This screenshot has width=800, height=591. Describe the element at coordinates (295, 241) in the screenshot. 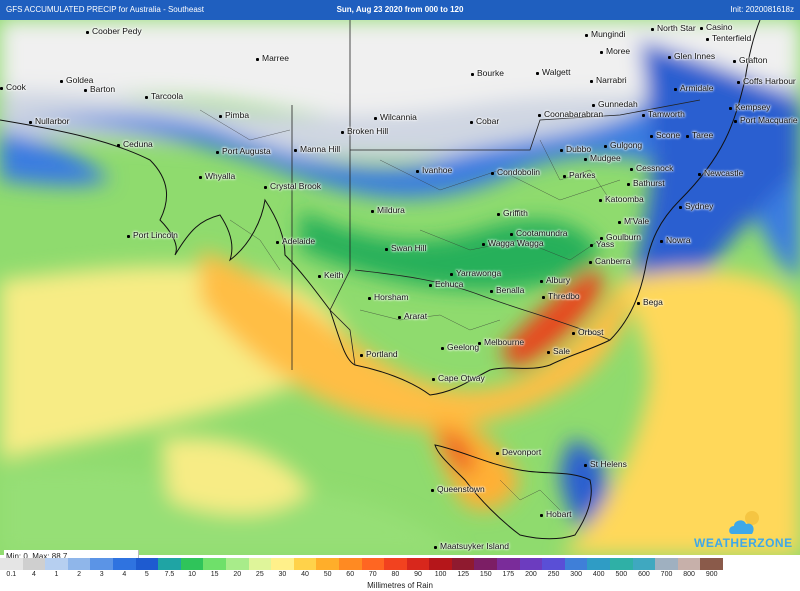

I see `place-label: Adelaide` at that location.